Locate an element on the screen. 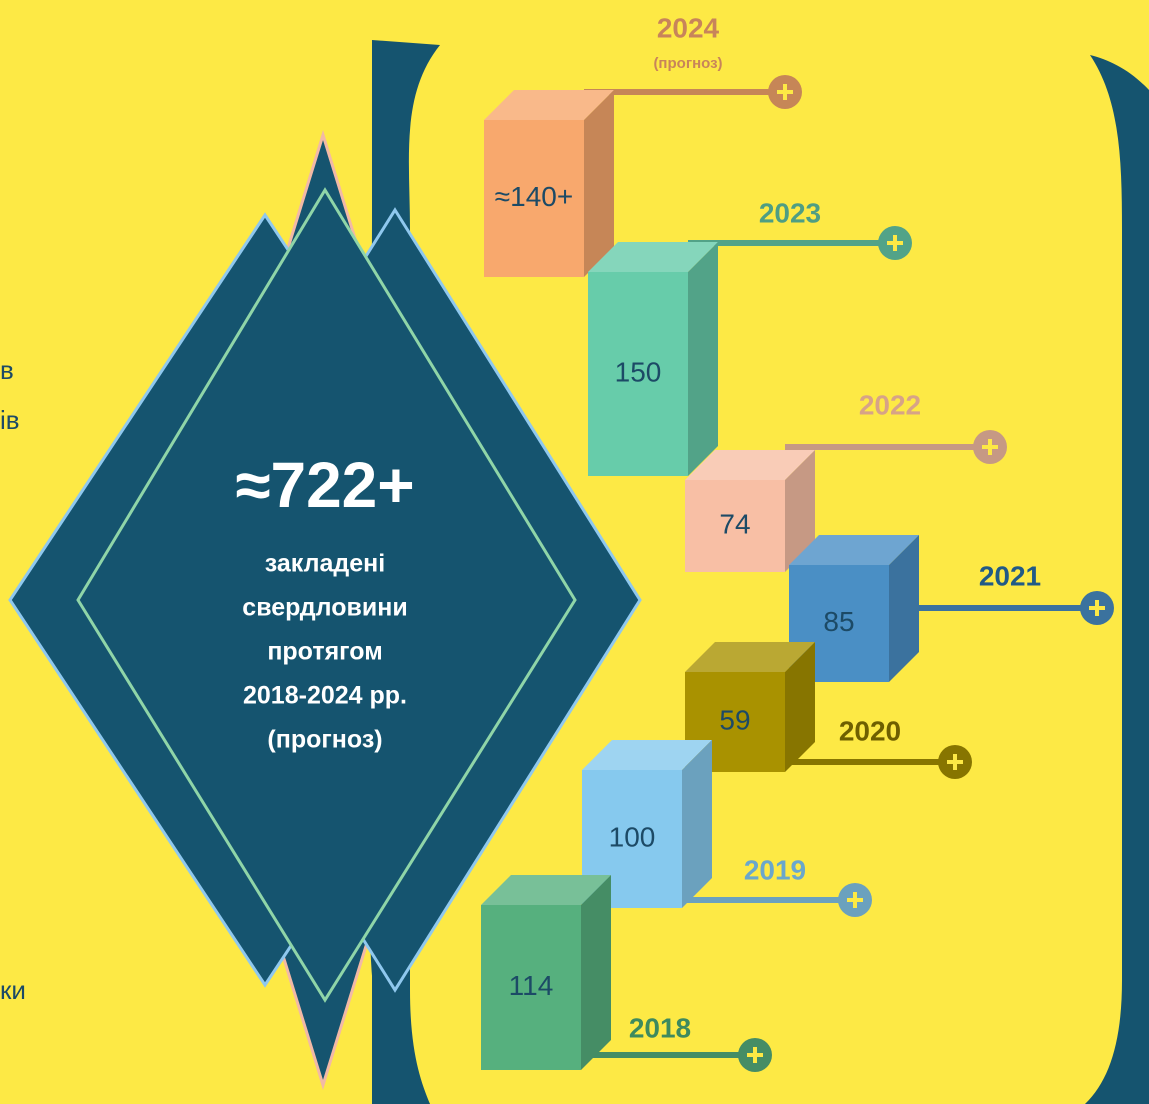  year-label: 2022 is located at coordinates (890, 404).